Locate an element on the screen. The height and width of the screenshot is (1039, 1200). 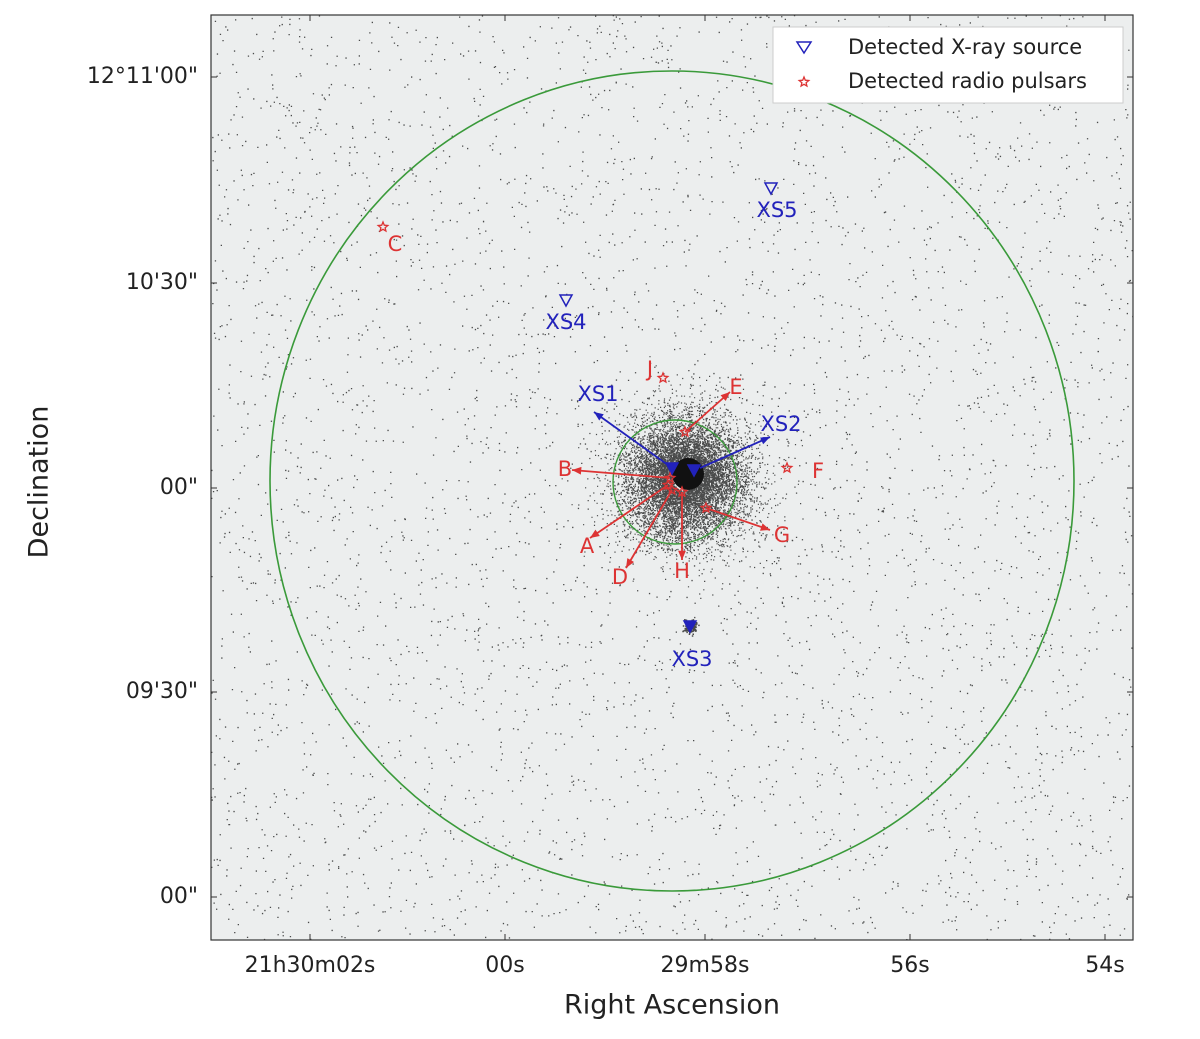
pulsar-label: C is located at coordinates (395, 244).